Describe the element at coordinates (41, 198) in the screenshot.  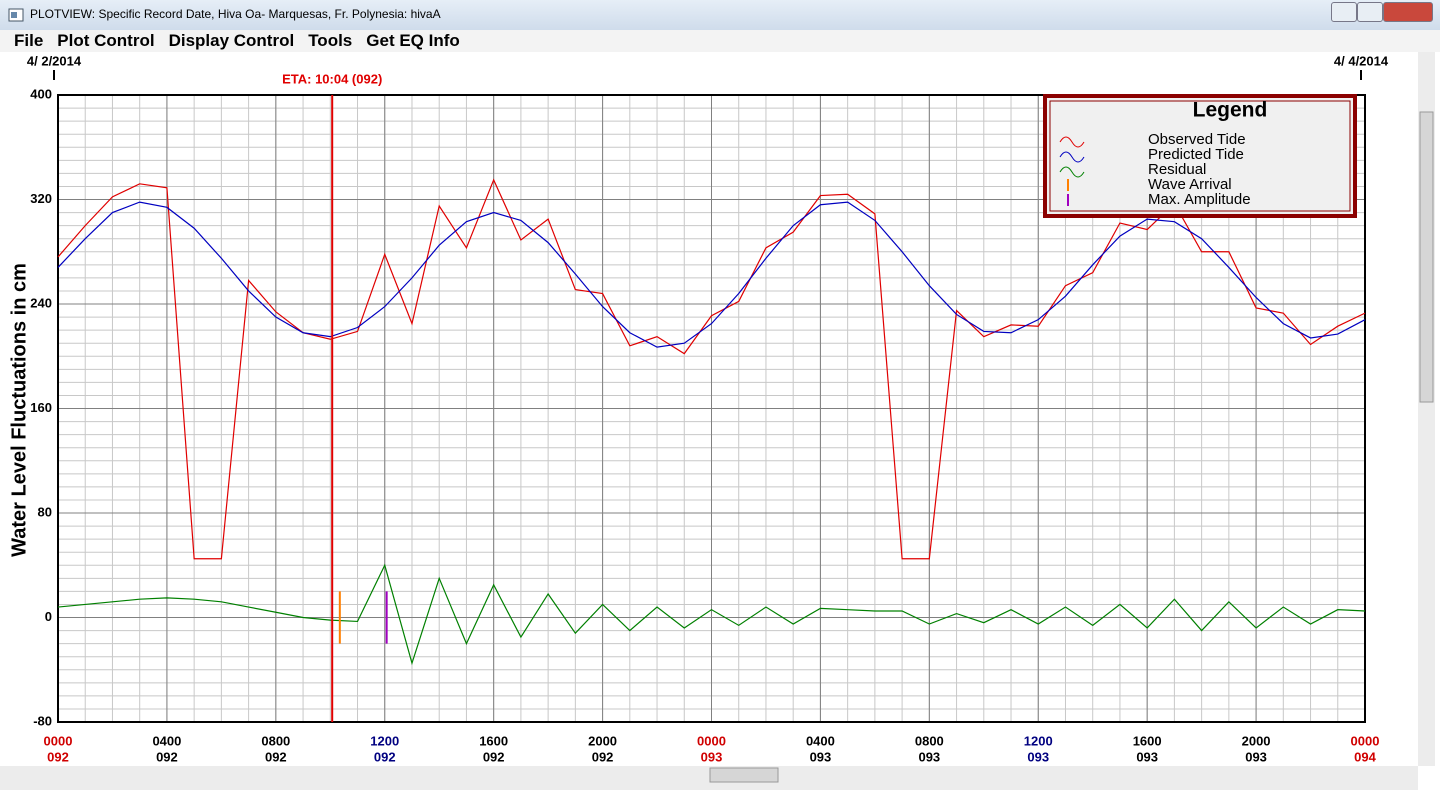
I see `y-tick-label: 320` at that location.